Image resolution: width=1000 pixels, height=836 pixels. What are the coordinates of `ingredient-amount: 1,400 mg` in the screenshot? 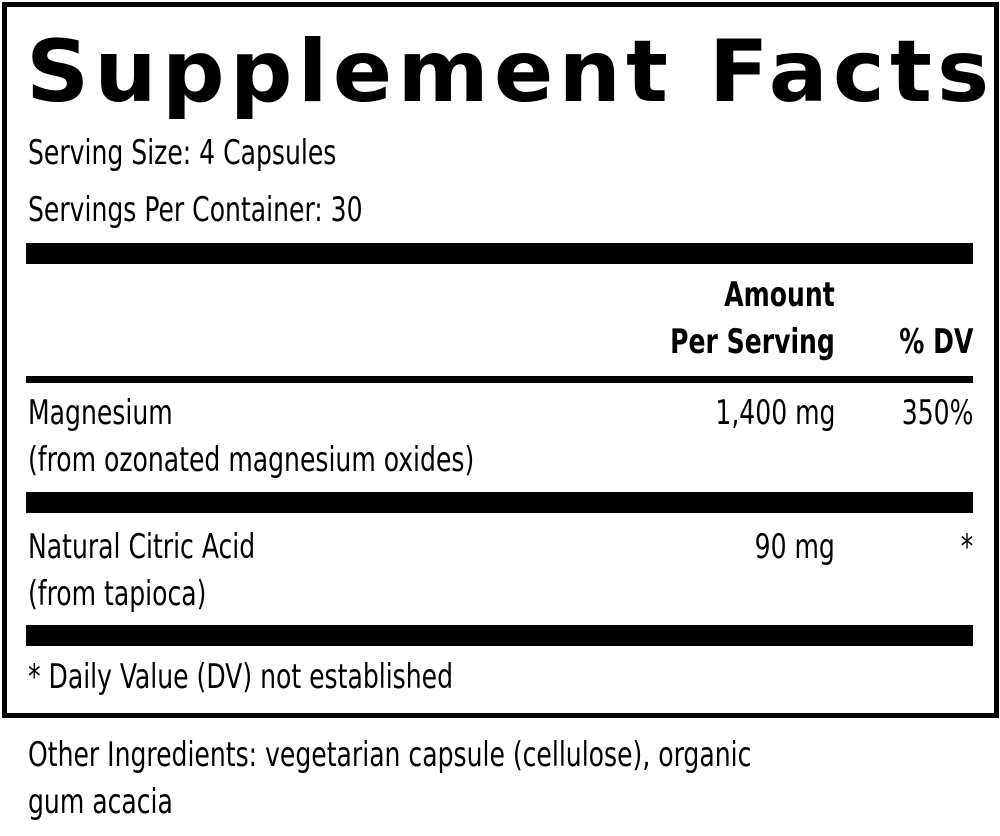 It's located at (774, 413).